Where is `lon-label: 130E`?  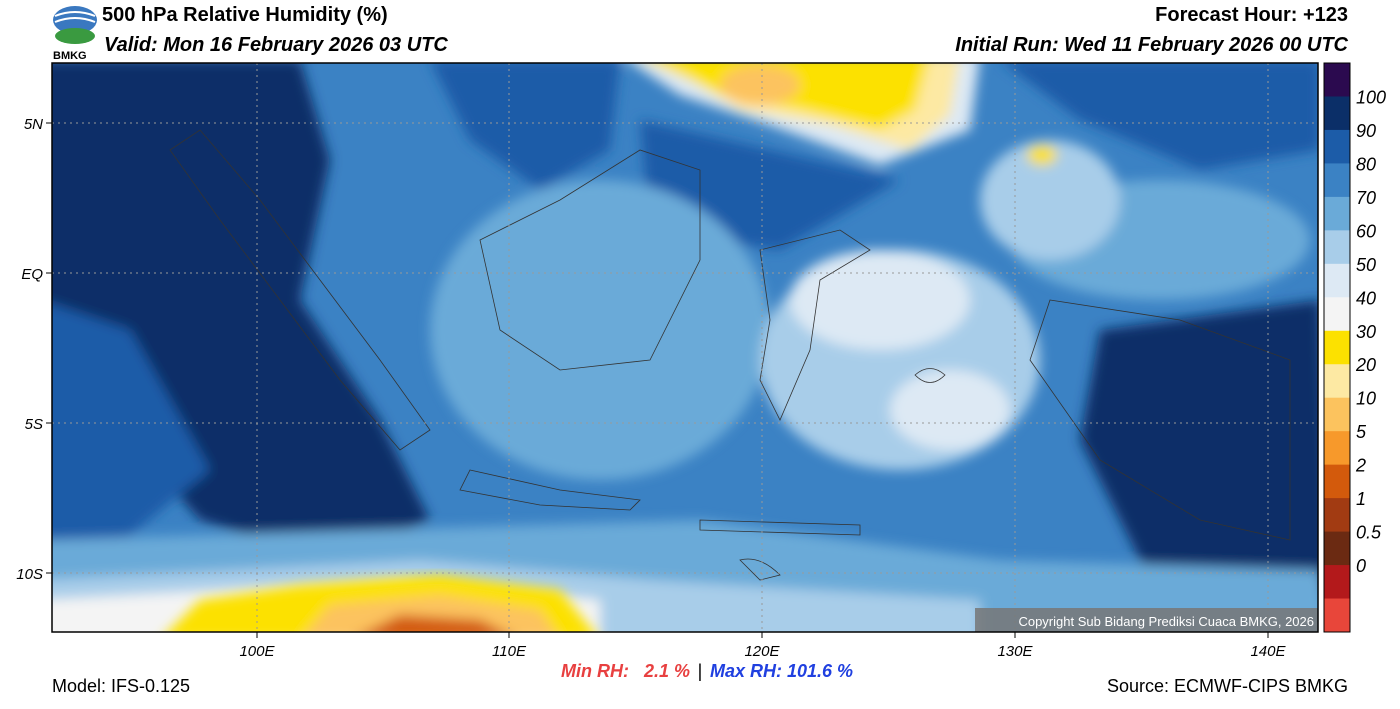 lon-label: 130E is located at coordinates (1015, 651).